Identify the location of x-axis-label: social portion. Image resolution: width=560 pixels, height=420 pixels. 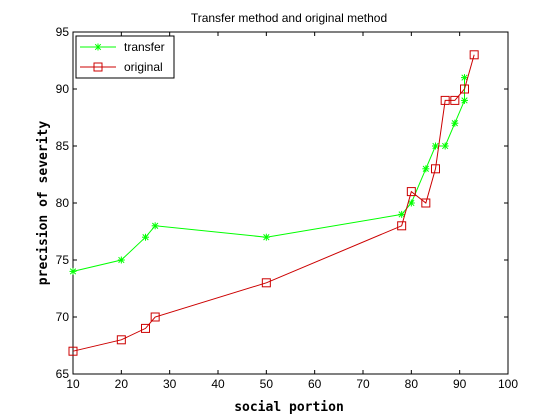
(289, 407).